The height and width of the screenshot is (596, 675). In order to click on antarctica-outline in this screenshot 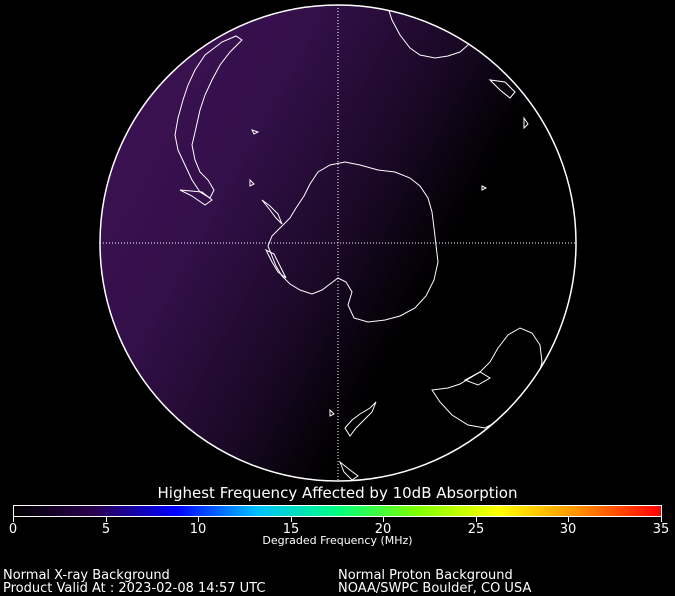, I will do `click(353, 242)`.